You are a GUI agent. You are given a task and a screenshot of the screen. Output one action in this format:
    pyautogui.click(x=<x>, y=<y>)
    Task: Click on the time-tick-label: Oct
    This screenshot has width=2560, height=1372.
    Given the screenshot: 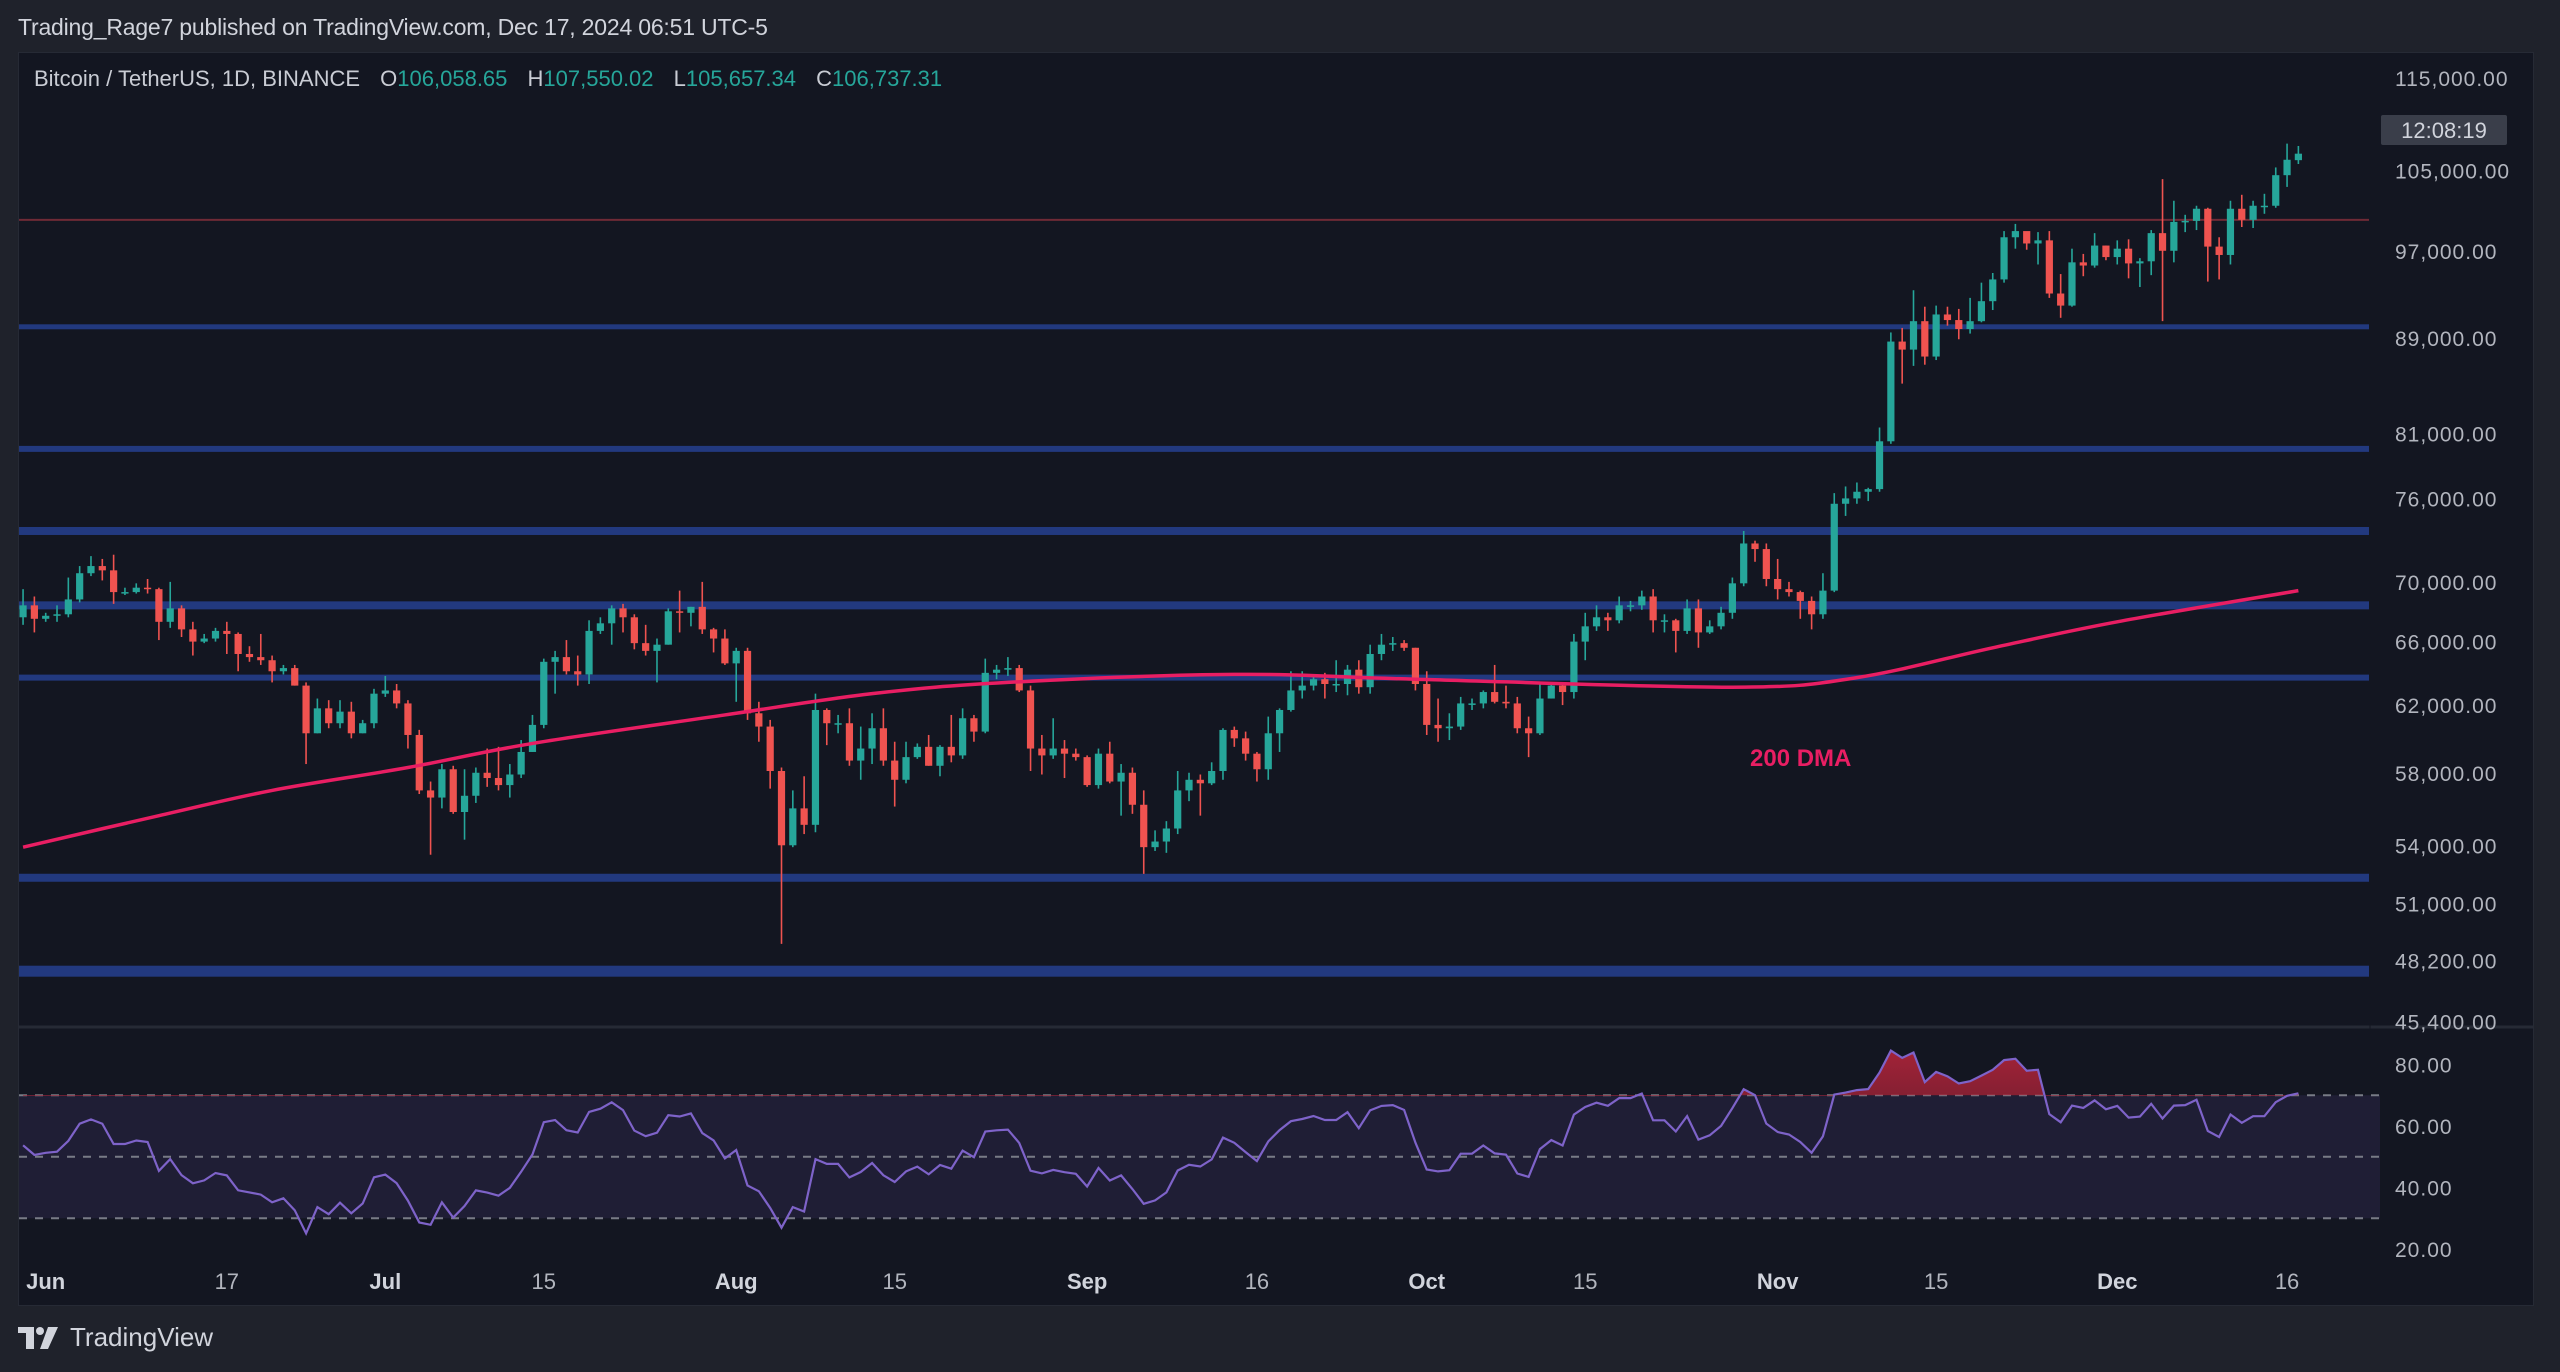 What is the action you would take?
    pyautogui.click(x=1426, y=1281)
    